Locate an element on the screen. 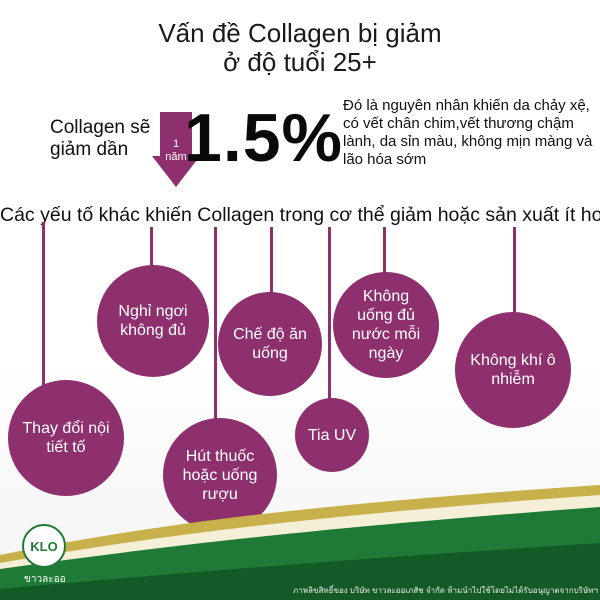  arrow-label: 1 năm is located at coordinates (176, 151).